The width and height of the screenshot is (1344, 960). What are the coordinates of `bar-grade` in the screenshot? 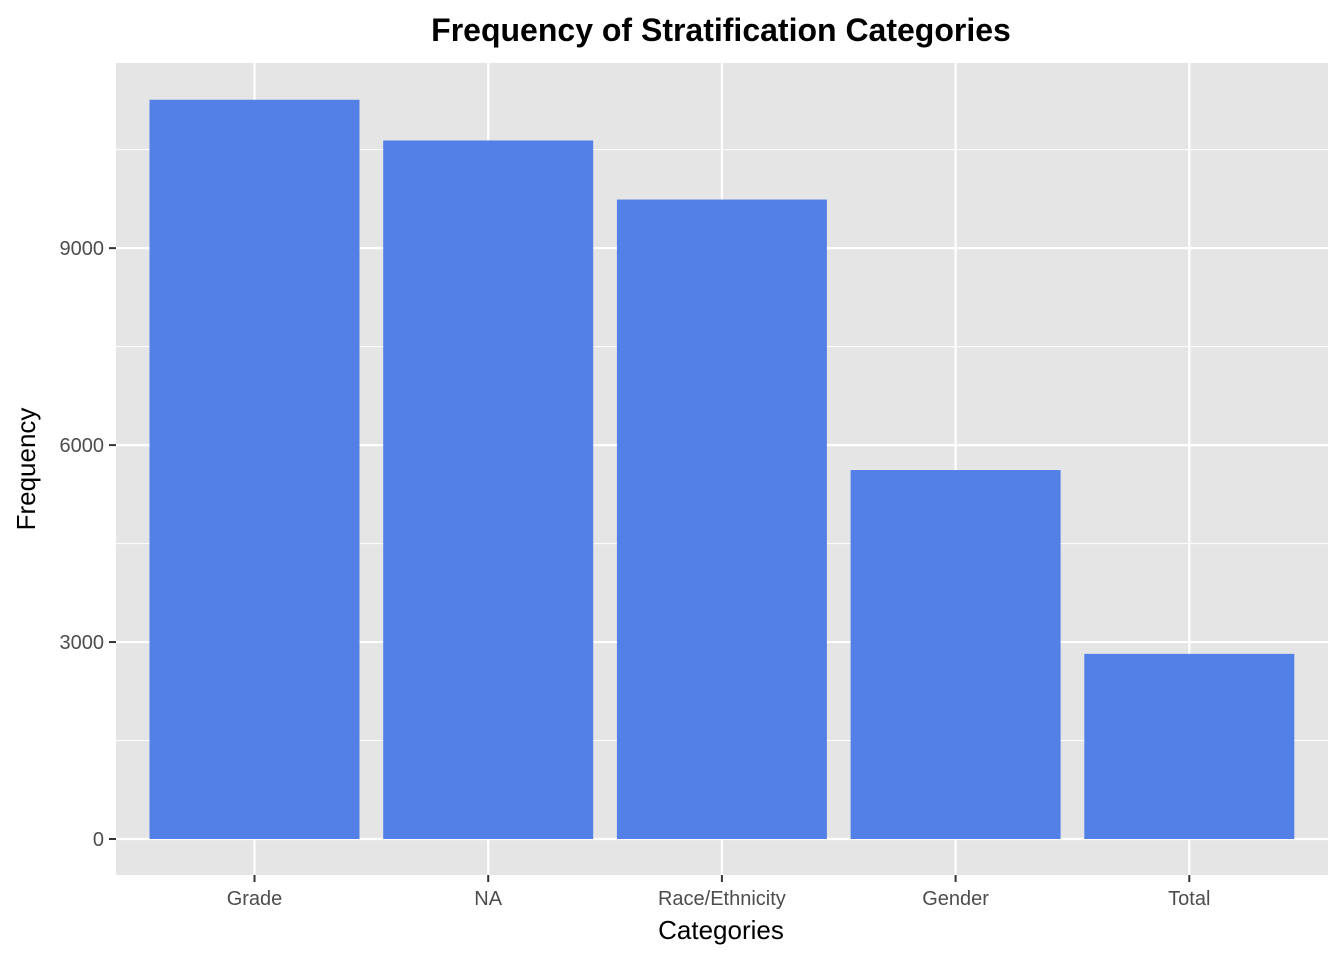 It's located at (254, 469).